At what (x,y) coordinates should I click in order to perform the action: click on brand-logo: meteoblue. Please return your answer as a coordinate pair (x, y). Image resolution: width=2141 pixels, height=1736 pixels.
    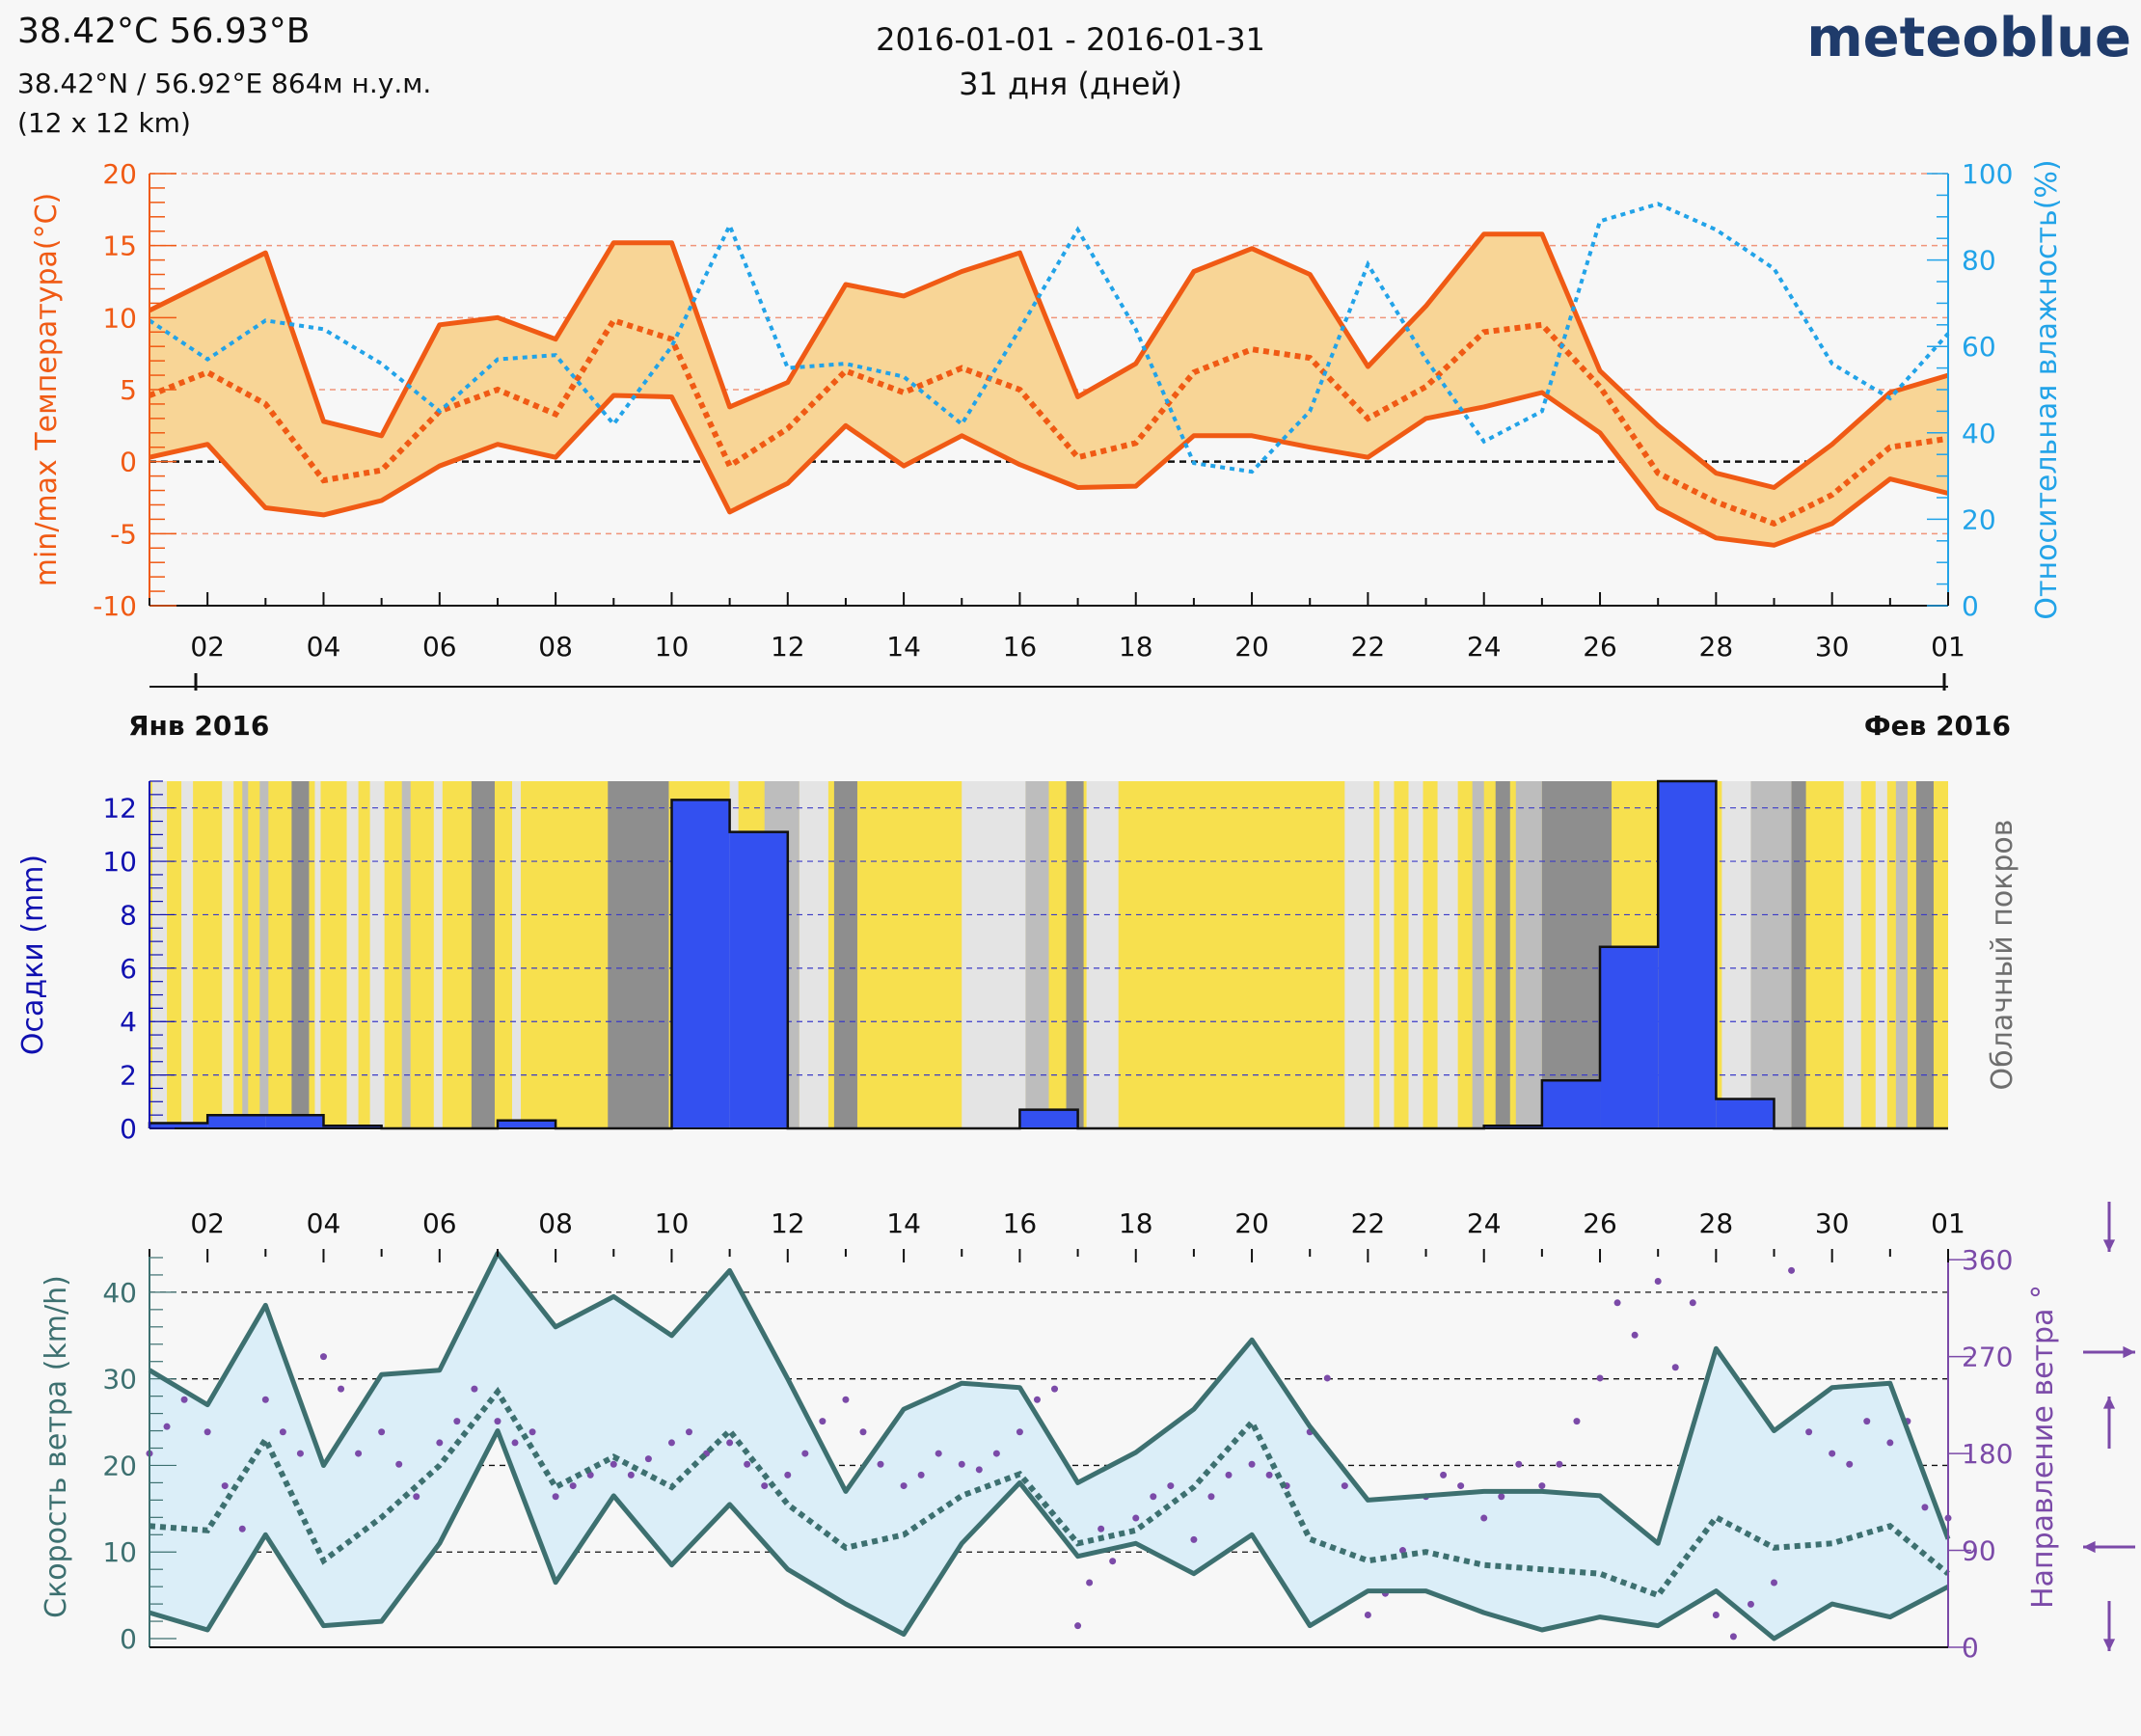
    Looking at the image, I should click on (1969, 38).